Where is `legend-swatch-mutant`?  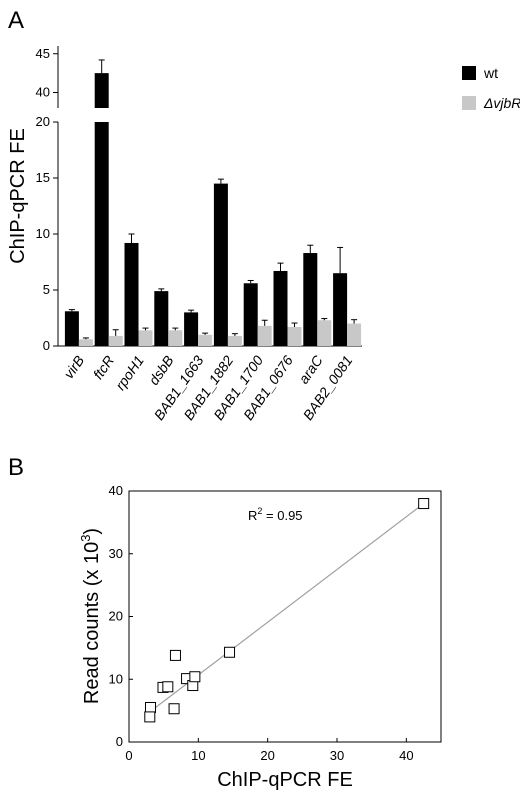 legend-swatch-mutant is located at coordinates (469, 103).